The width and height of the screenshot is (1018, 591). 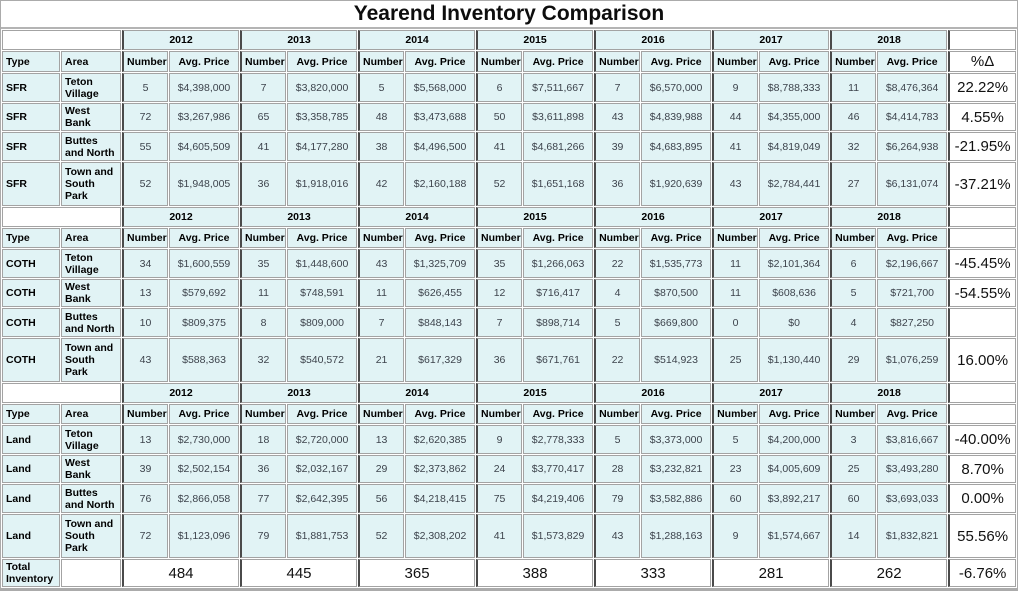 I want to click on avg-price-cell: $1,130,440, so click(x=794, y=360).